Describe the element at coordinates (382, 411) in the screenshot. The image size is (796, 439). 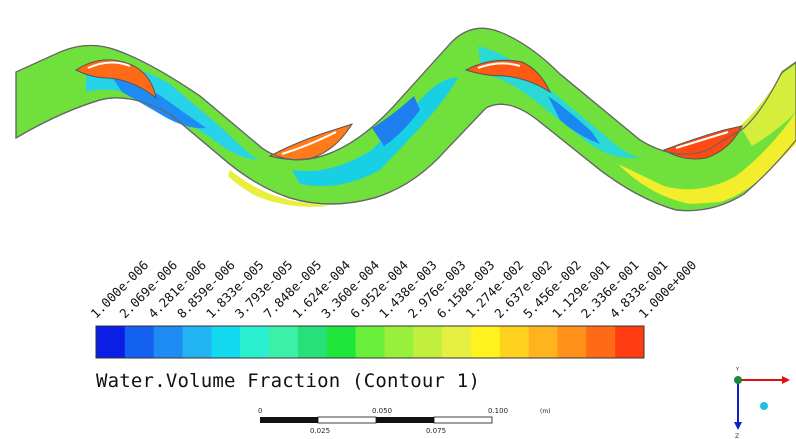
I see `scale-tick-label: 0.050` at that location.